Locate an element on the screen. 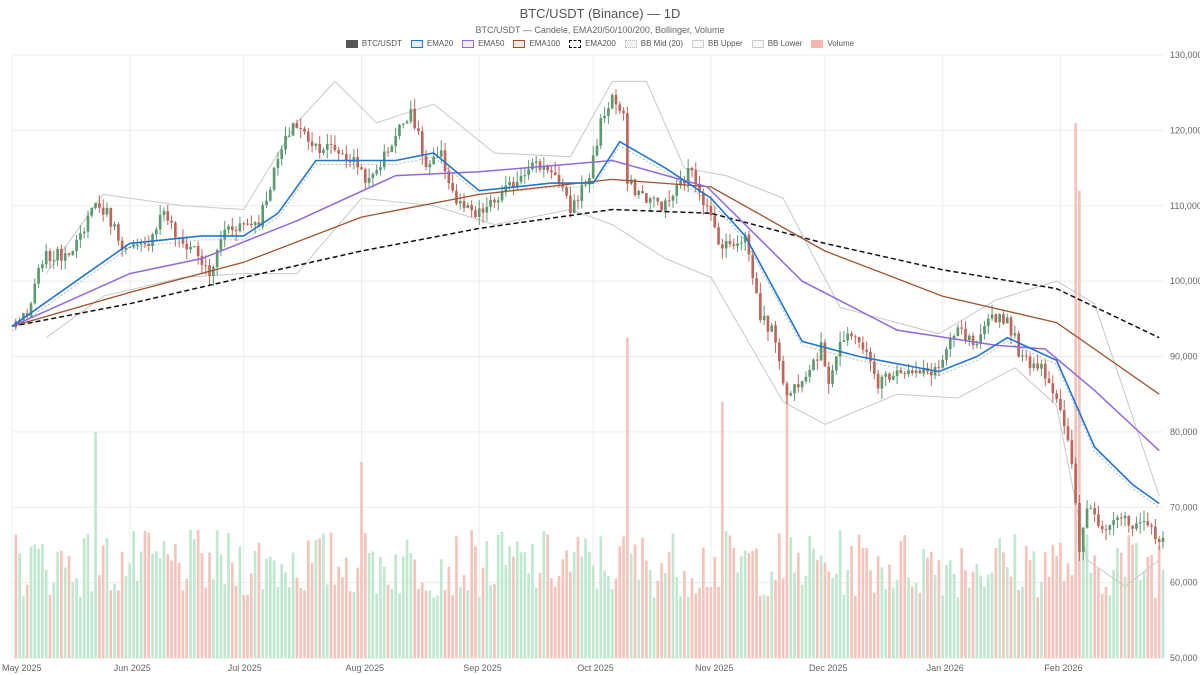 This screenshot has width=1200, height=675. legend-label: BTC/USDT is located at coordinates (381, 43).